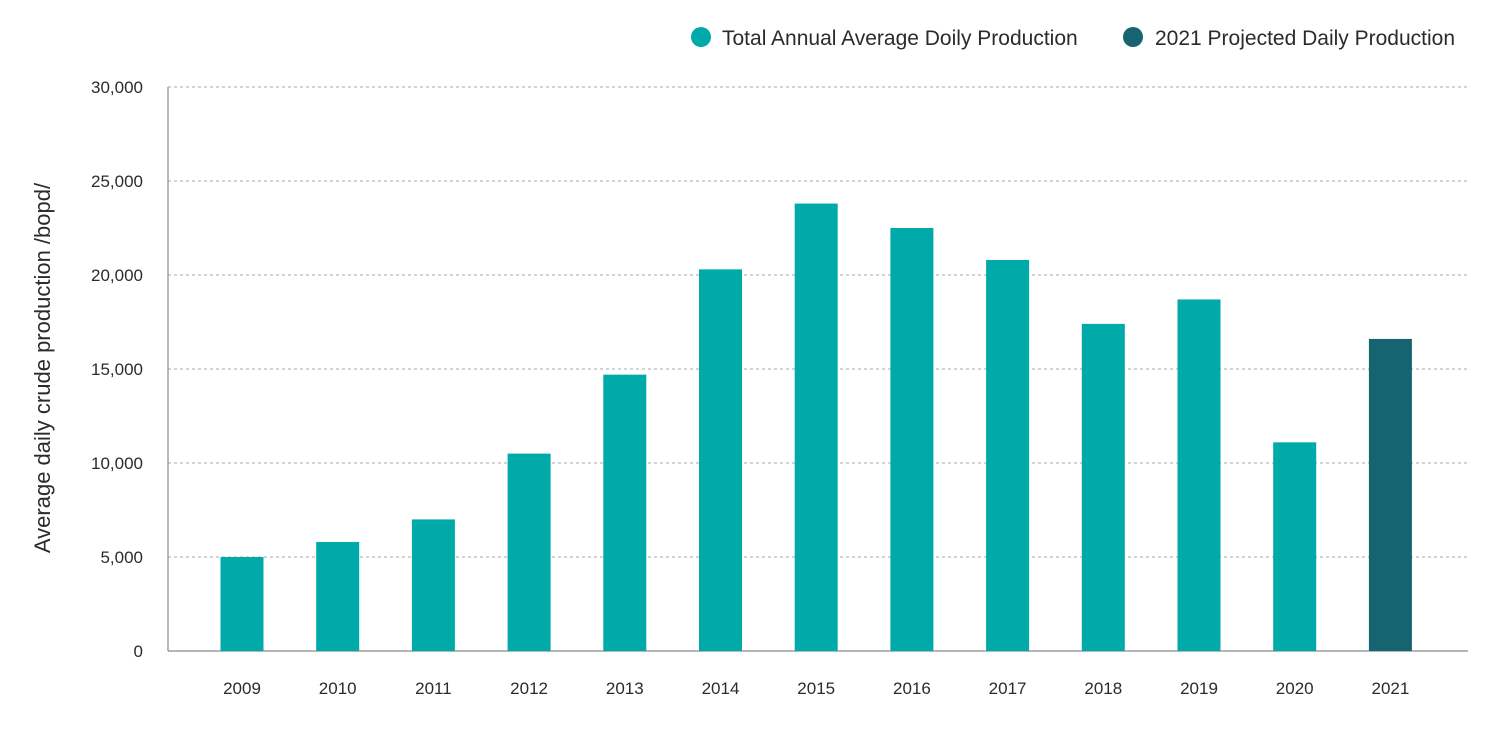 The height and width of the screenshot is (731, 1500). I want to click on x-tick-label: 2013, so click(625, 688).